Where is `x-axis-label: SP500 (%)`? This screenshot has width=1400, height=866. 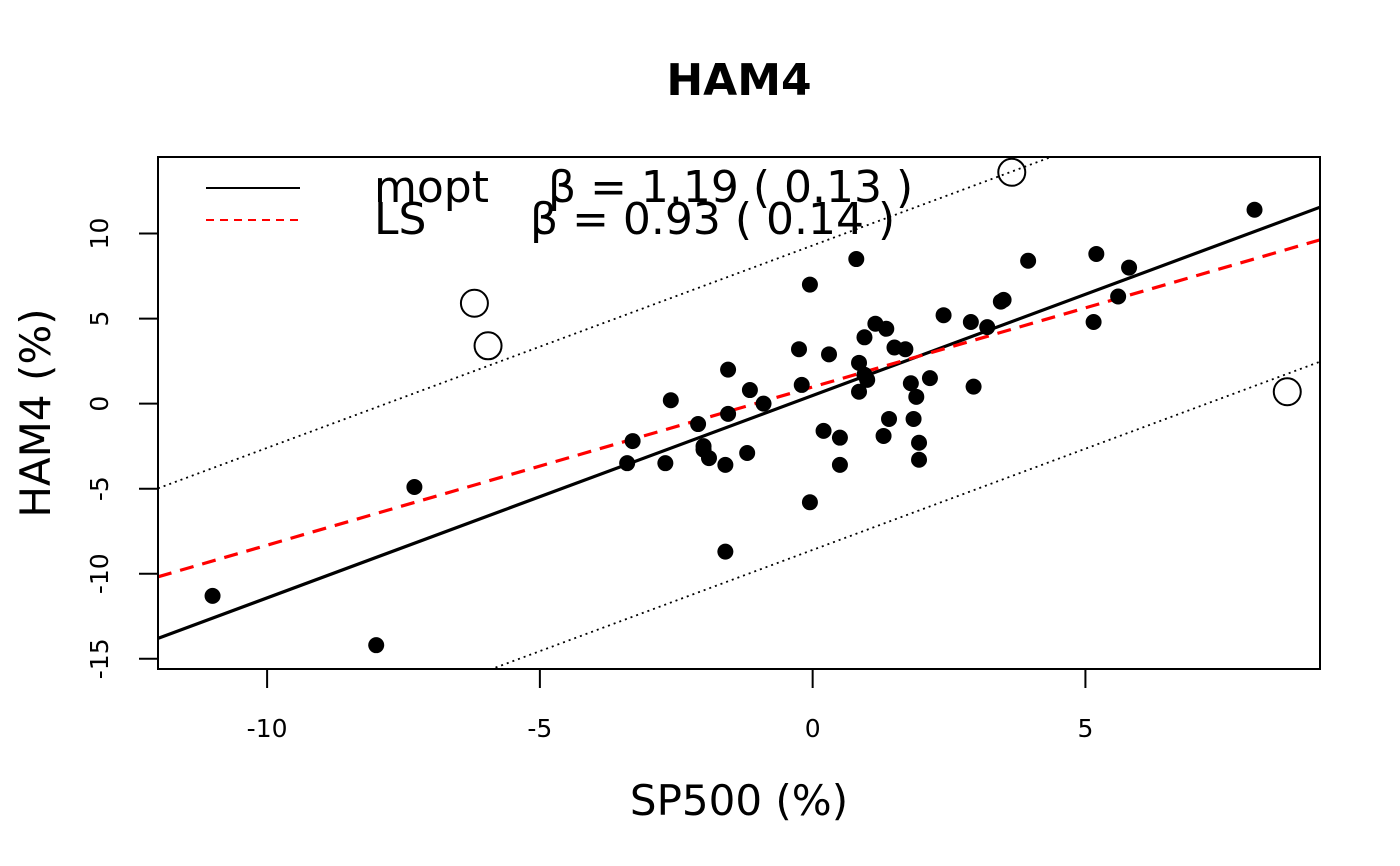 x-axis-label: SP500 (%) is located at coordinates (739, 800).